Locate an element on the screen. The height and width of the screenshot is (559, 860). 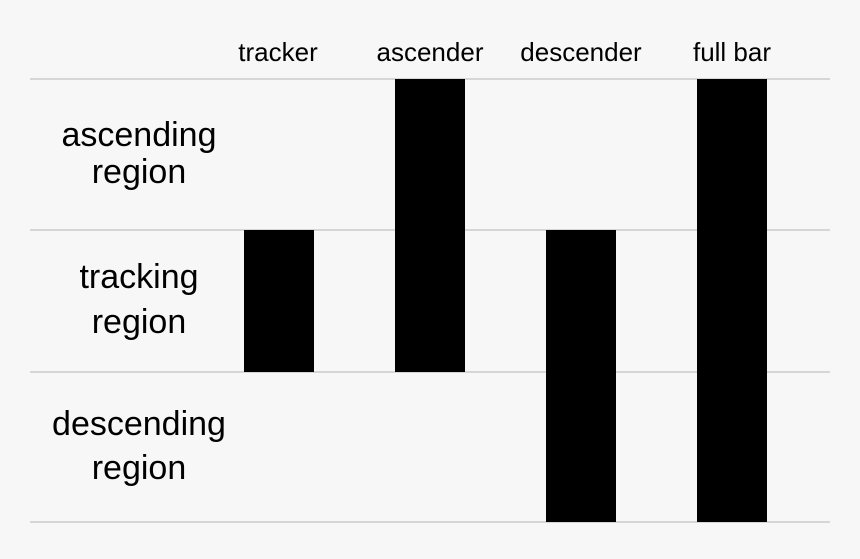
column-label: descender is located at coordinates (581, 52).